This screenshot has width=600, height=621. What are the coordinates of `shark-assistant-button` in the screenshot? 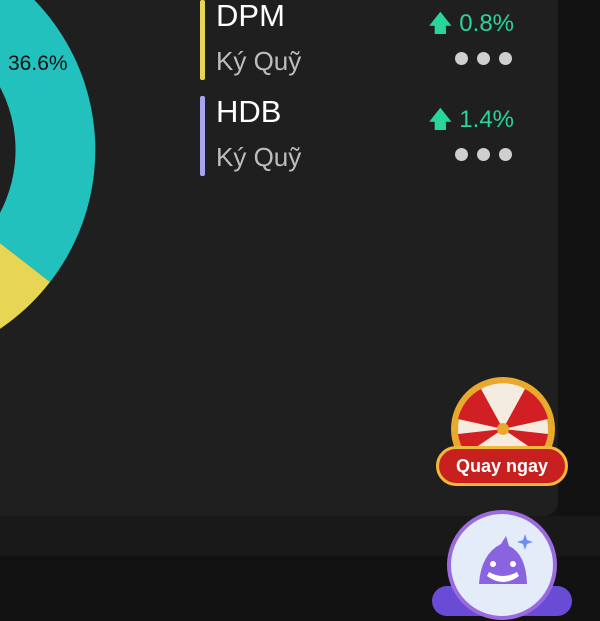 It's located at (502, 565).